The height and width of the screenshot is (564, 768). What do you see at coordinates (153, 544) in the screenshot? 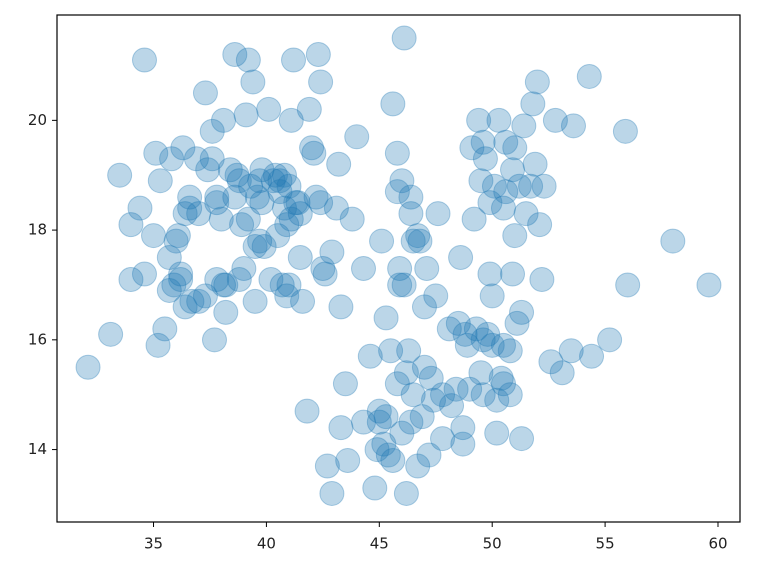
I see `x-tick-label: 35` at bounding box center [153, 544].